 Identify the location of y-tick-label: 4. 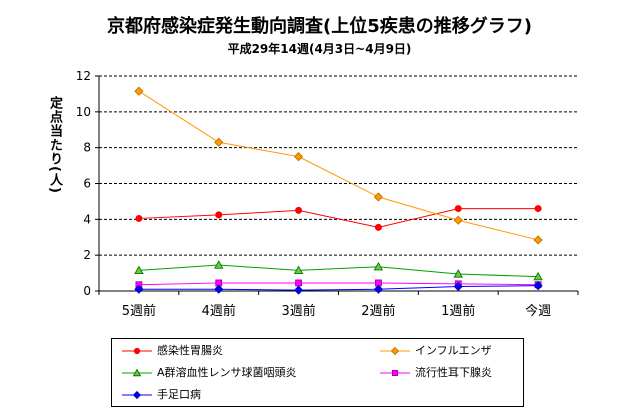
(87, 219).